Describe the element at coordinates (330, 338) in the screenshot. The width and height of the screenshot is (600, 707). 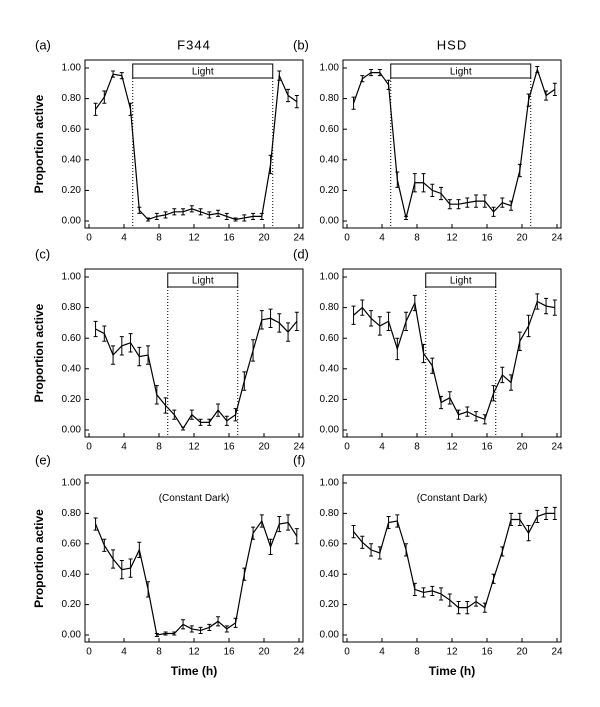
I see `y-tick-label: 0.60` at that location.